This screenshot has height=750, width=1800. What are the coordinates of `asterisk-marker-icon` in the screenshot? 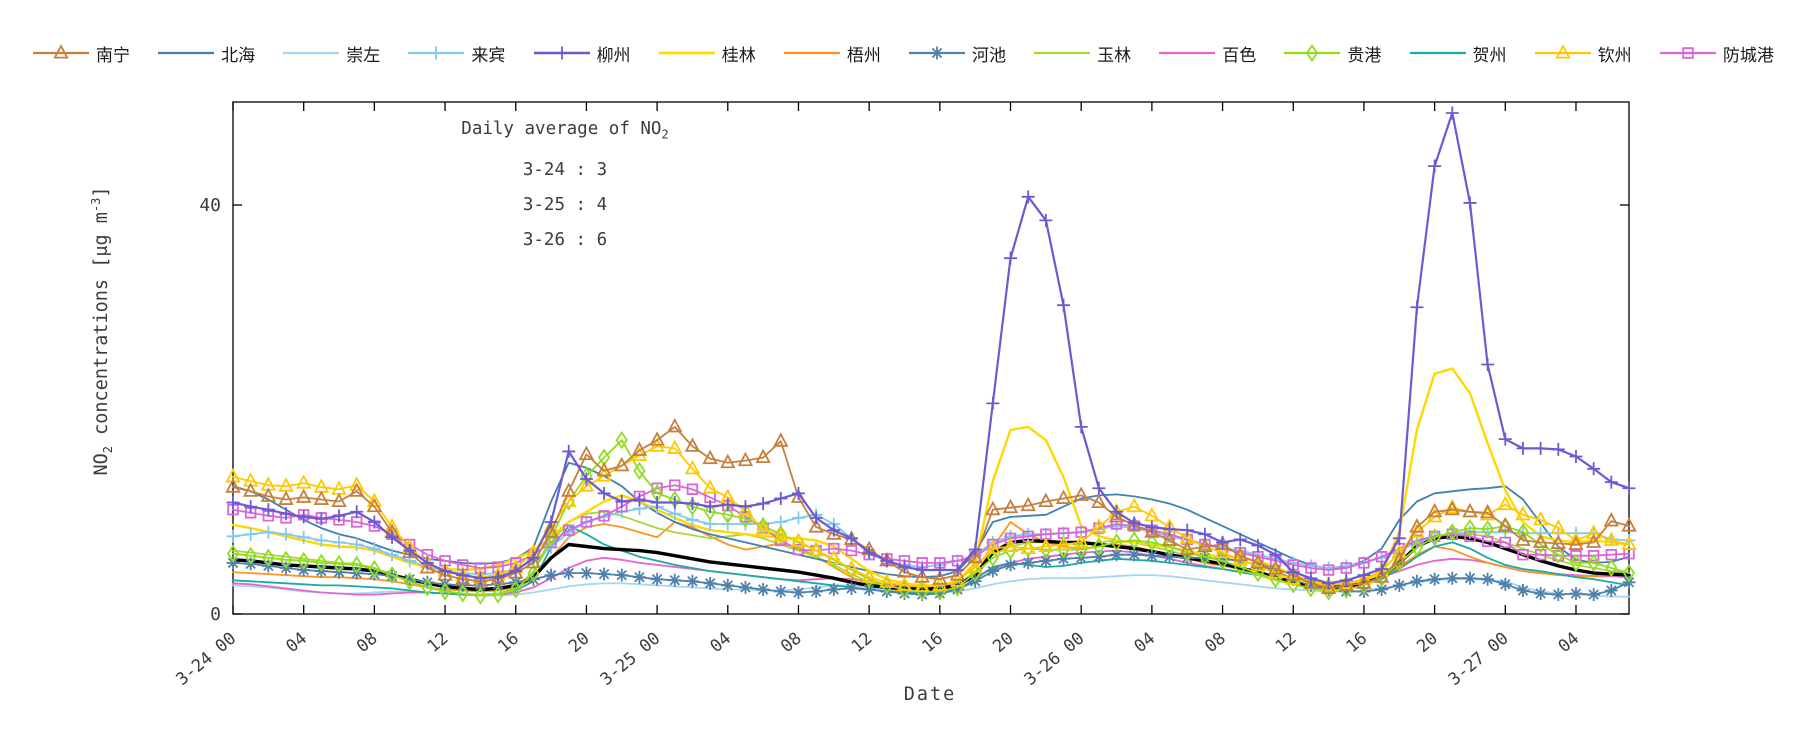 It's located at (937, 53).